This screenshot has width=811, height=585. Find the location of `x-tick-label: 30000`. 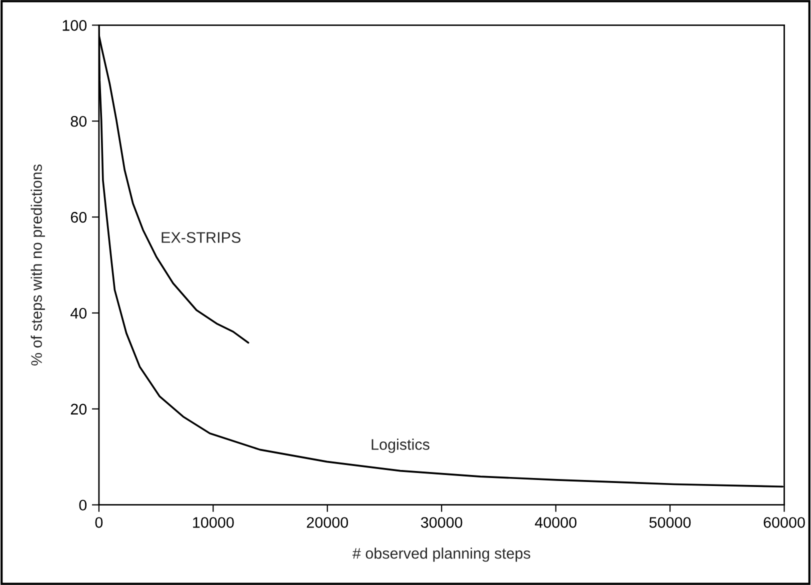

x-tick-label: 30000 is located at coordinates (441, 522).